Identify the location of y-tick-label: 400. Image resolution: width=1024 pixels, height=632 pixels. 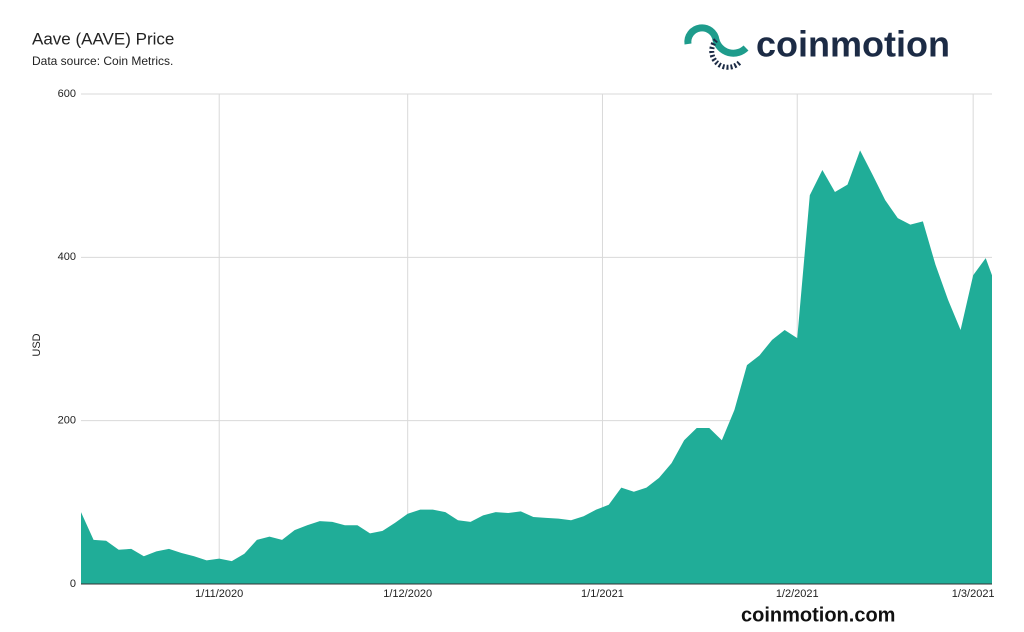
(67, 257).